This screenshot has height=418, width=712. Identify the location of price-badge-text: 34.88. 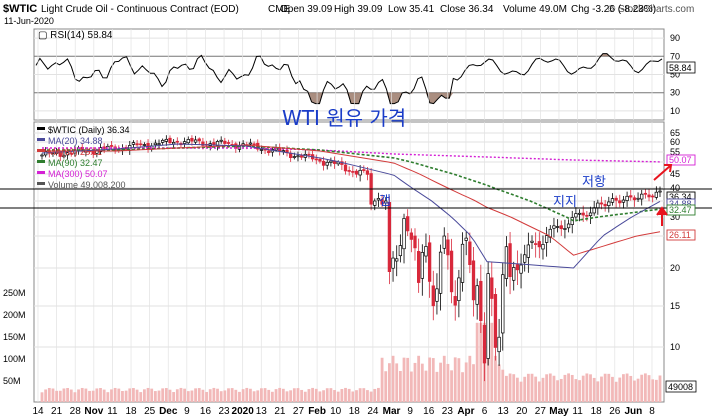
(680, 204).